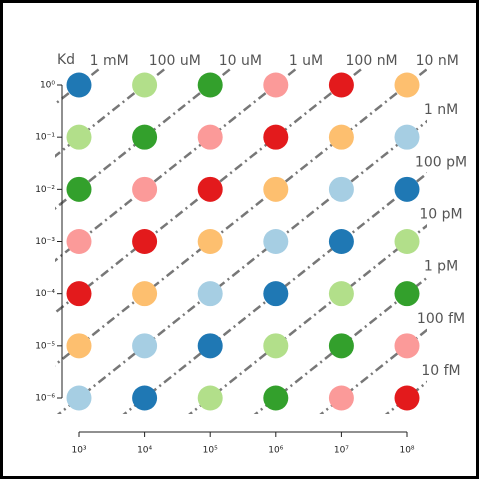  What do you see at coordinates (440, 371) in the screenshot?
I see `kd-line-label: 10 fM` at bounding box center [440, 371].